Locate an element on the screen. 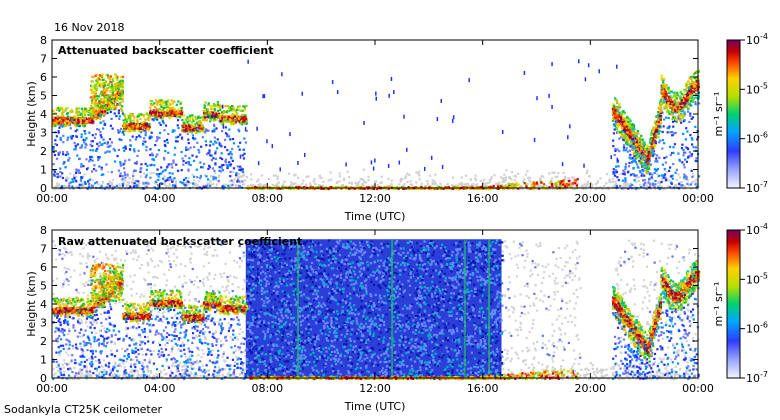 The image size is (780, 420). x-axis-label-1: Time (UTC) is located at coordinates (375, 216).